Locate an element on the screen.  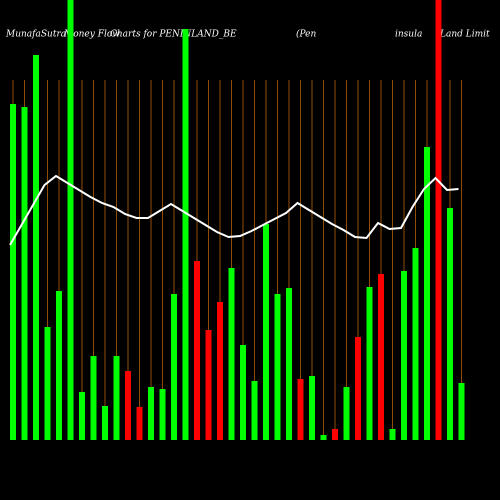
chart-title: Money Flow is located at coordinates (91, 35).